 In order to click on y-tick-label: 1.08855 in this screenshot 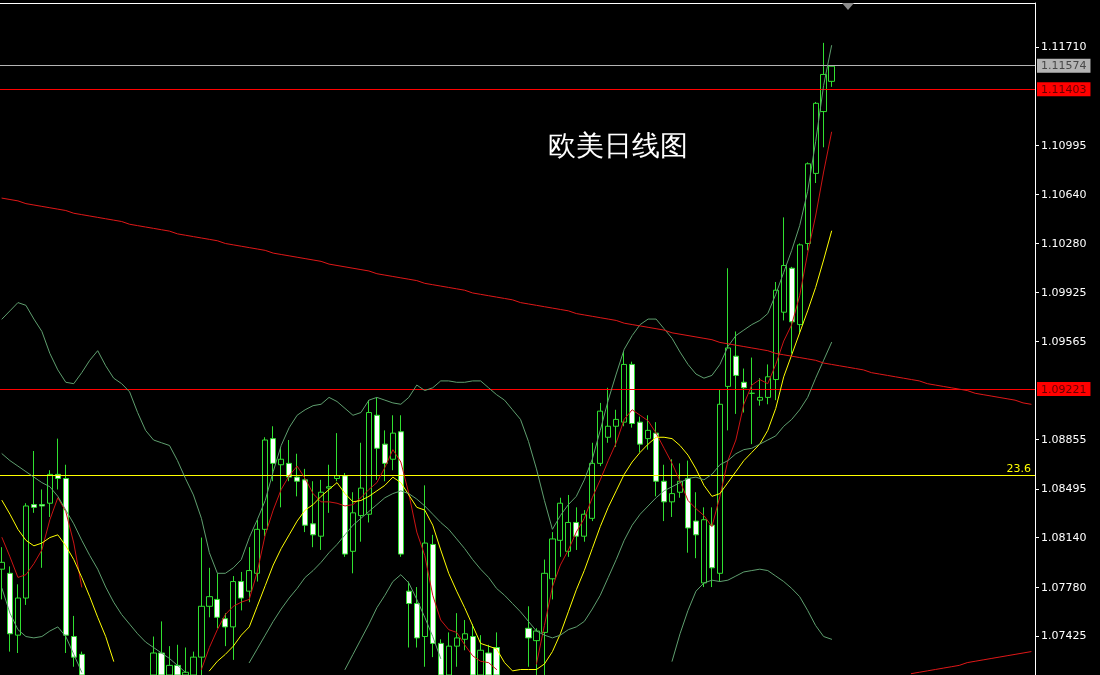, I will do `click(1064, 439)`.